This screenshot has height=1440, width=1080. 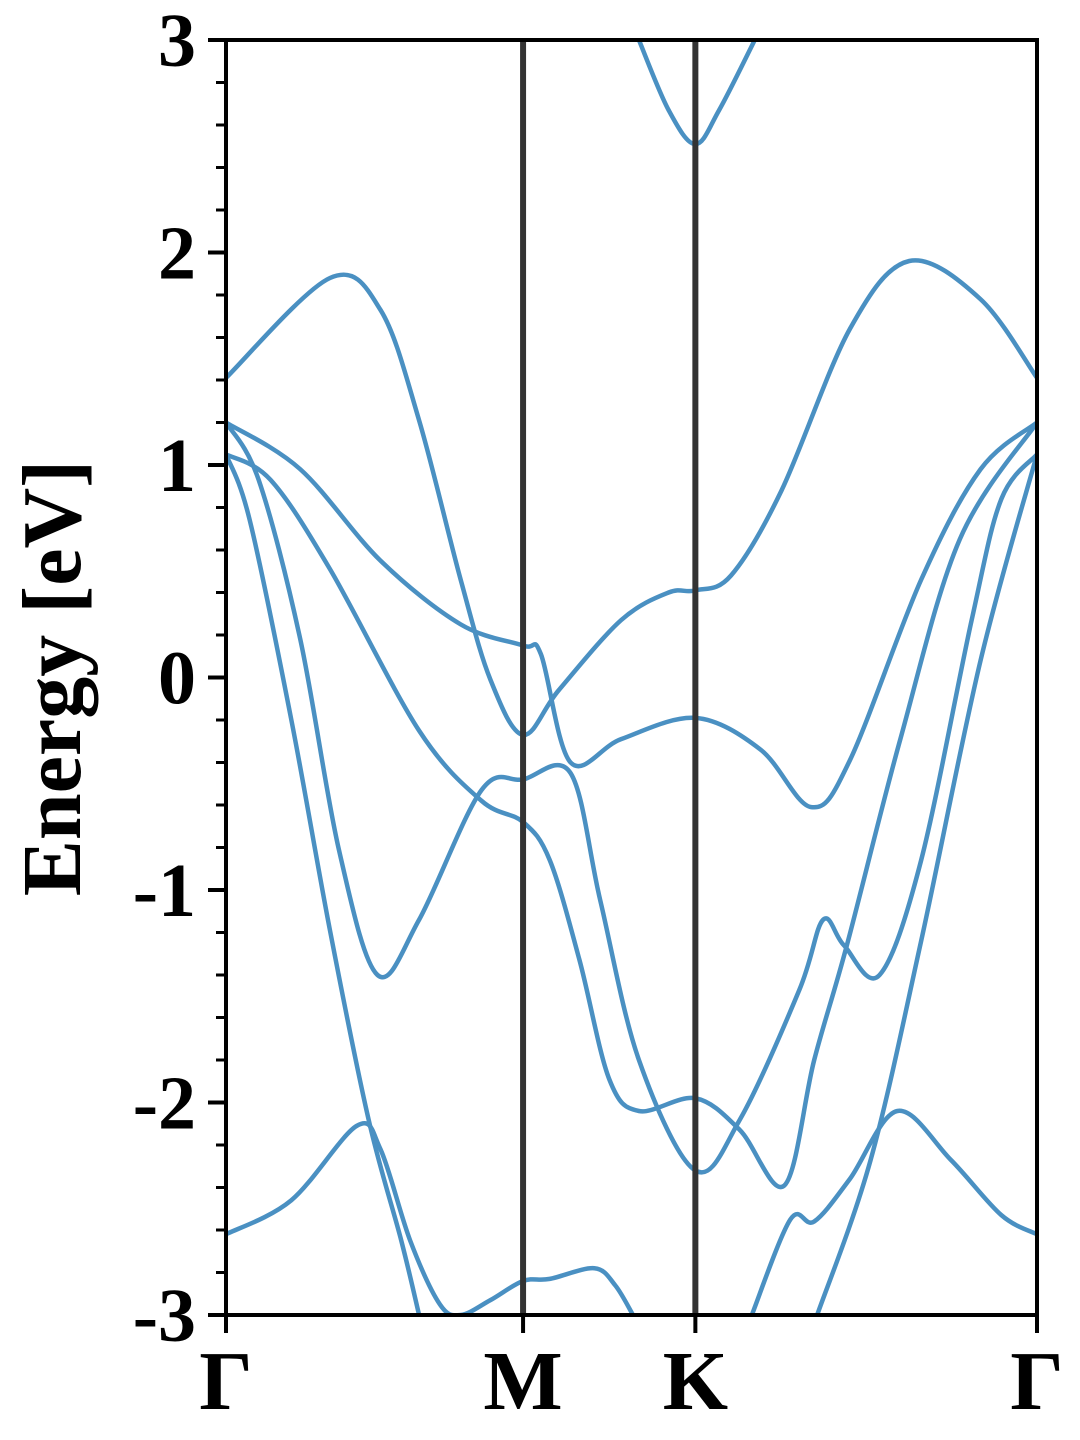 What do you see at coordinates (177, 466) in the screenshot?
I see `y-tick-label: 1` at bounding box center [177, 466].